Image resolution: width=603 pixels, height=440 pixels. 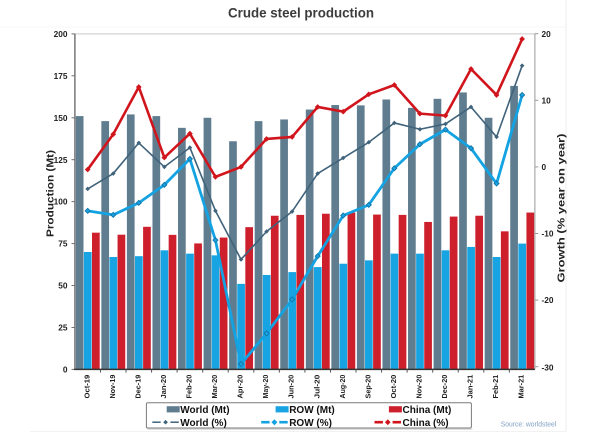 What do you see at coordinates (63, 244) in the screenshot?
I see `svg-text: 75` at bounding box center [63, 244].